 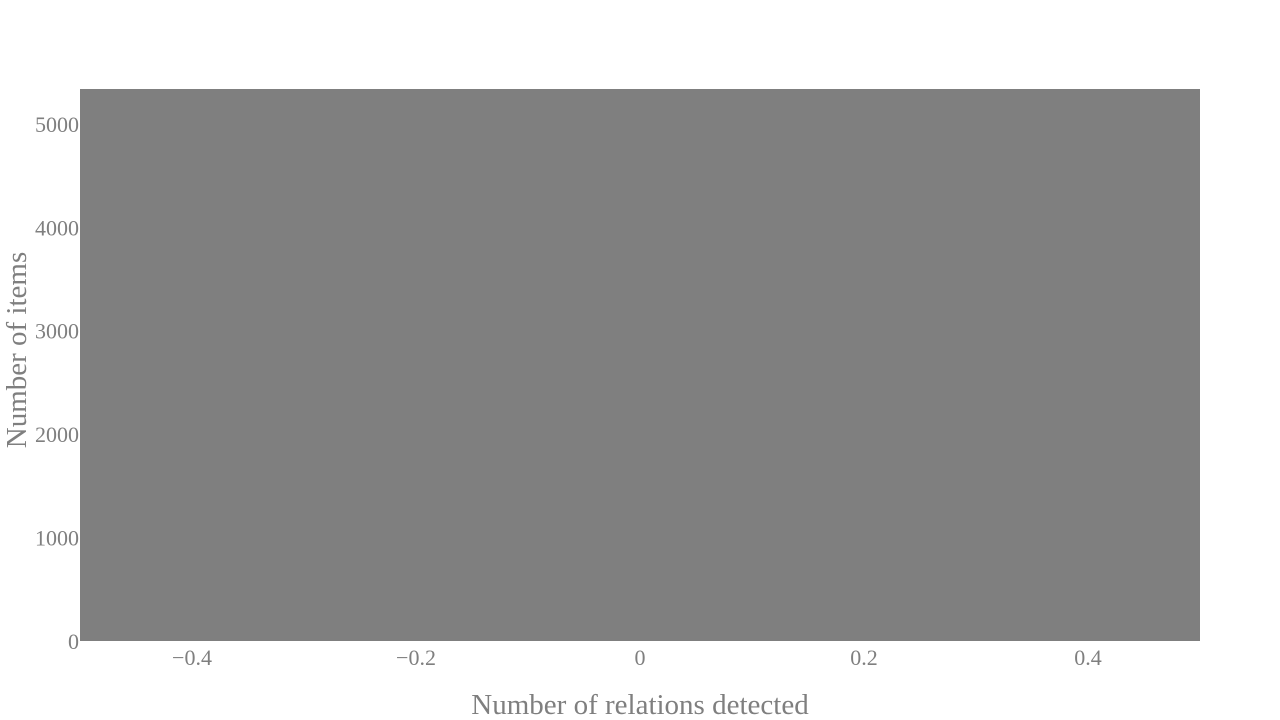 What do you see at coordinates (57, 434) in the screenshot?
I see `y-tick-label: 2000` at bounding box center [57, 434].